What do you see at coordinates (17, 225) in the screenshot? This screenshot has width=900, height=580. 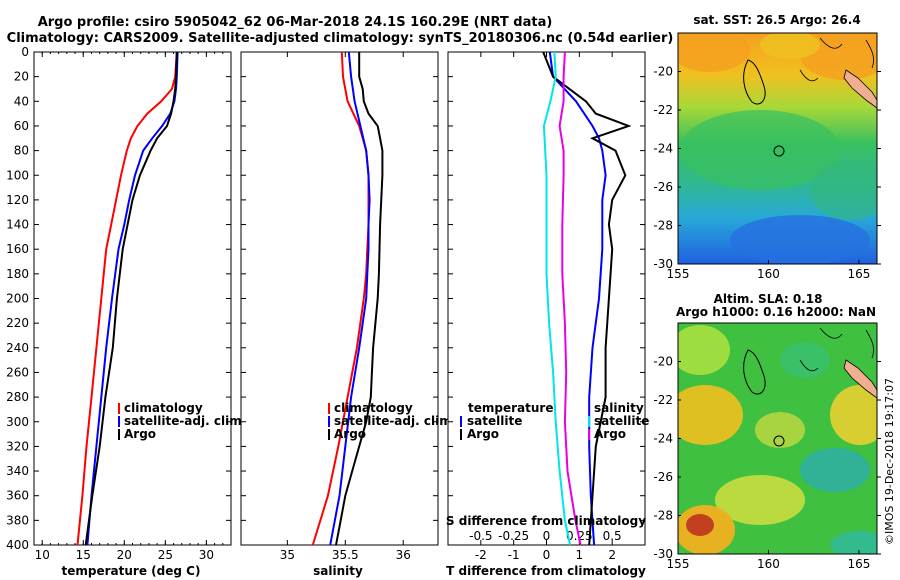 I see `y-tick-label: 140` at bounding box center [17, 225].